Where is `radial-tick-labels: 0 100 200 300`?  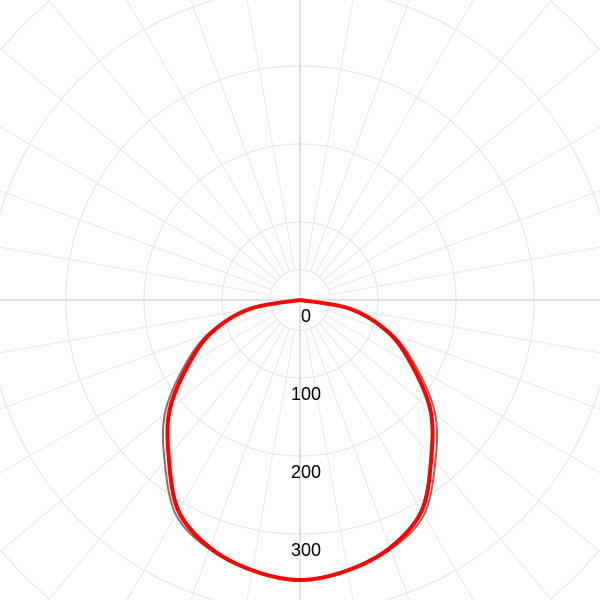
radial-tick-labels: 0 100 200 300 is located at coordinates (306, 433).